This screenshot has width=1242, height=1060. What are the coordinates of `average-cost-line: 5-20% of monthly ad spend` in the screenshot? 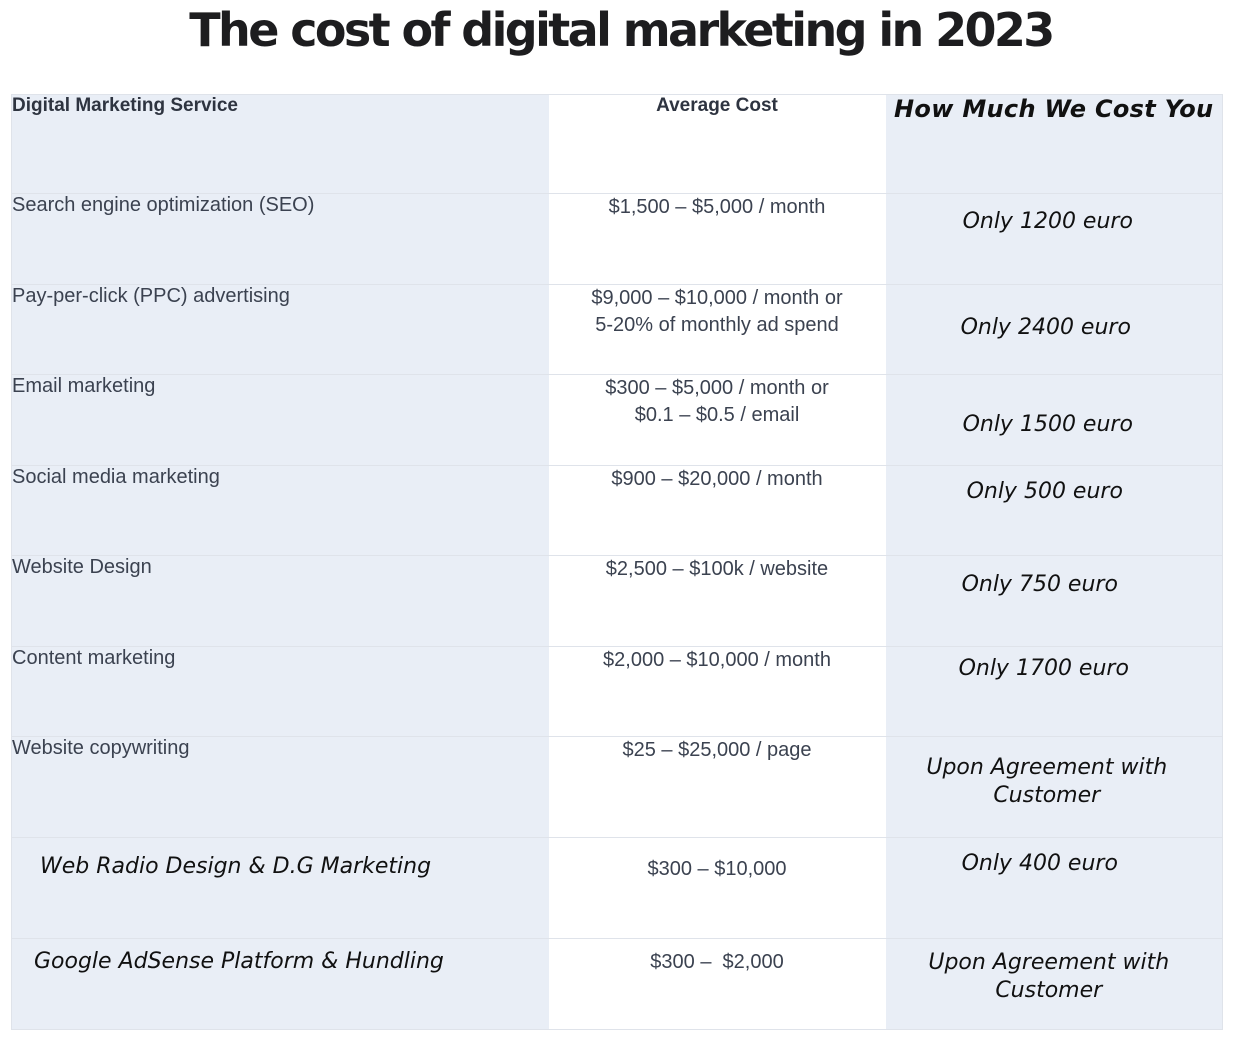 It's located at (717, 325).